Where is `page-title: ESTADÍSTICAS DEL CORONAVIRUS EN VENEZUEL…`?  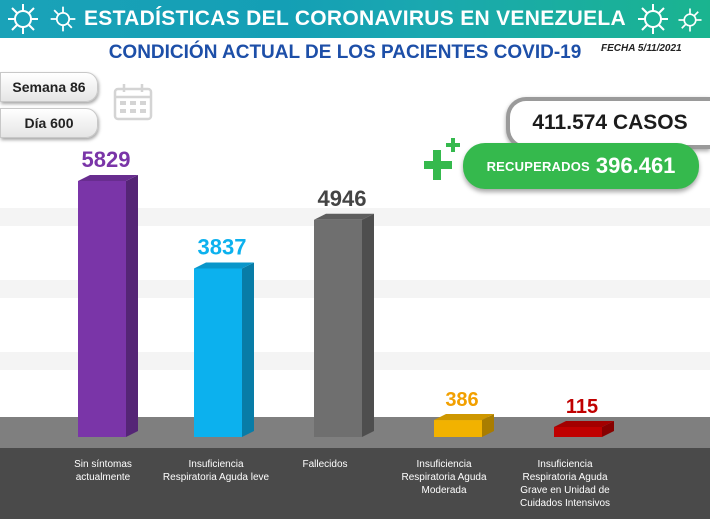 page-title: ESTADÍSTICAS DEL CORONAVIRUS EN VENEZUEL… is located at coordinates (355, 18).